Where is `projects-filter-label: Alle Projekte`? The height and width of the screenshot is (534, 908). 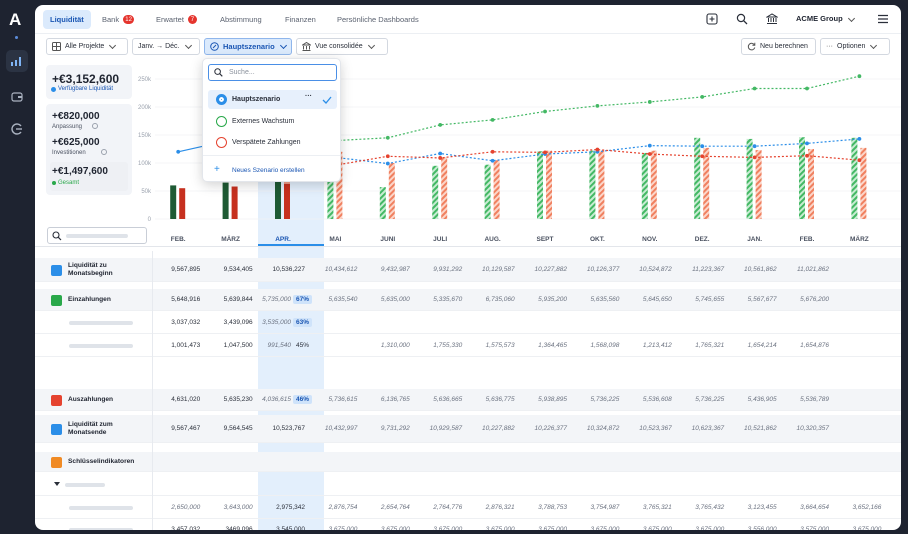
projects-filter-label: Alle Projekte is located at coordinates (85, 46).